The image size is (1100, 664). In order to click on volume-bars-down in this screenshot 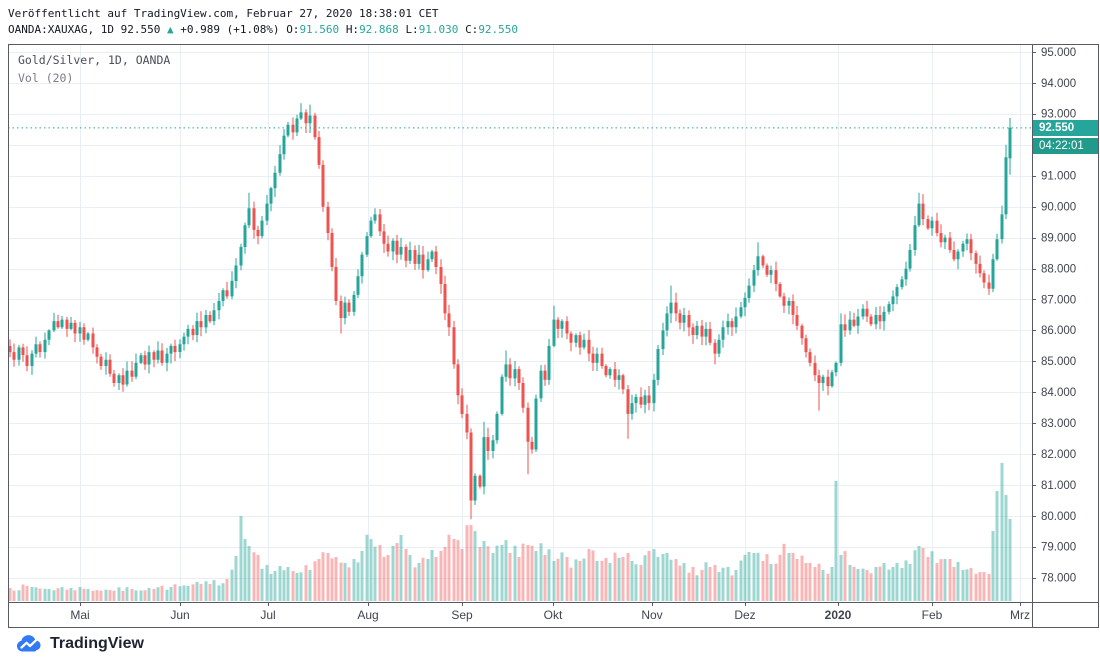, I will do `click(499, 563)`.